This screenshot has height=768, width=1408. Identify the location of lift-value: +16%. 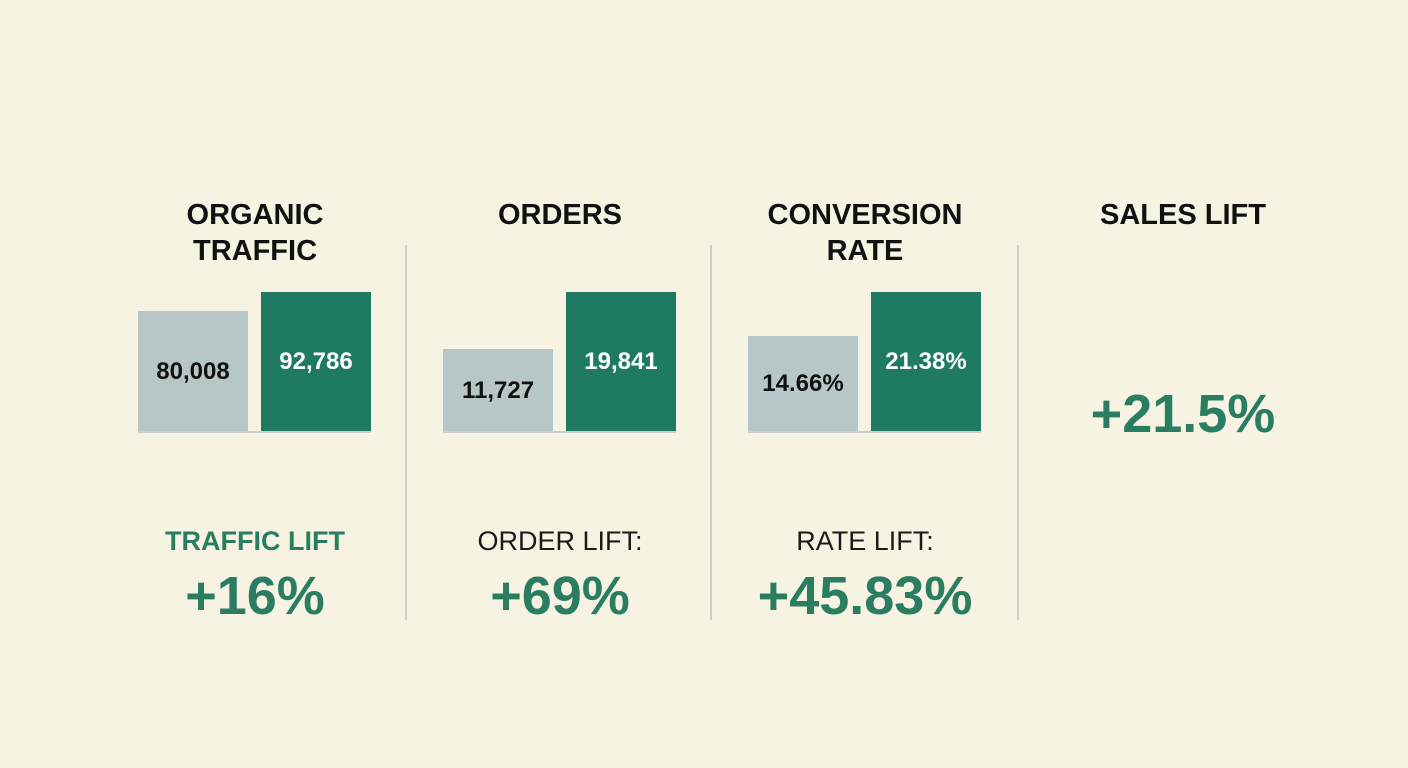
(255, 596).